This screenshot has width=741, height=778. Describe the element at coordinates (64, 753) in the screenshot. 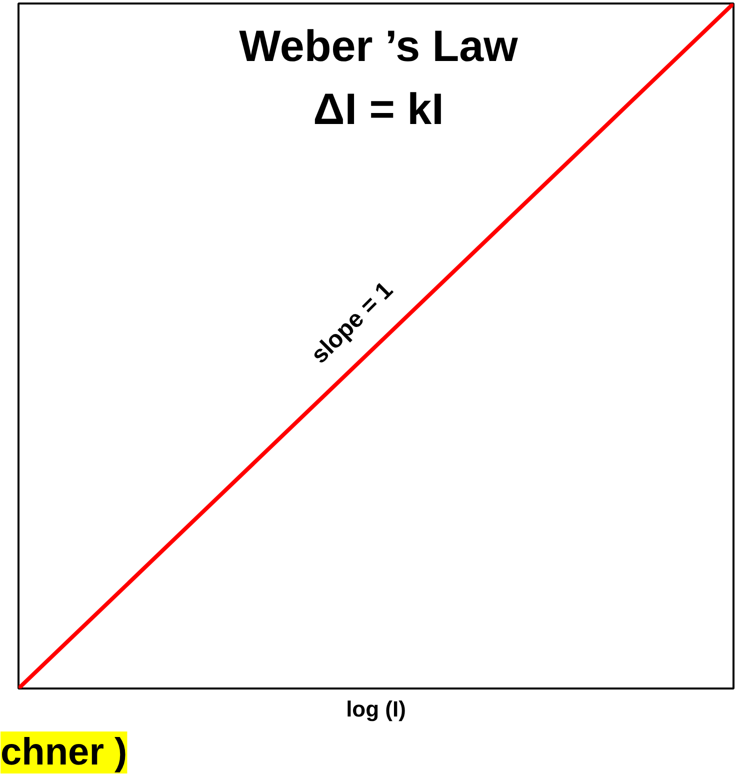

I see `text: chner )` at that location.